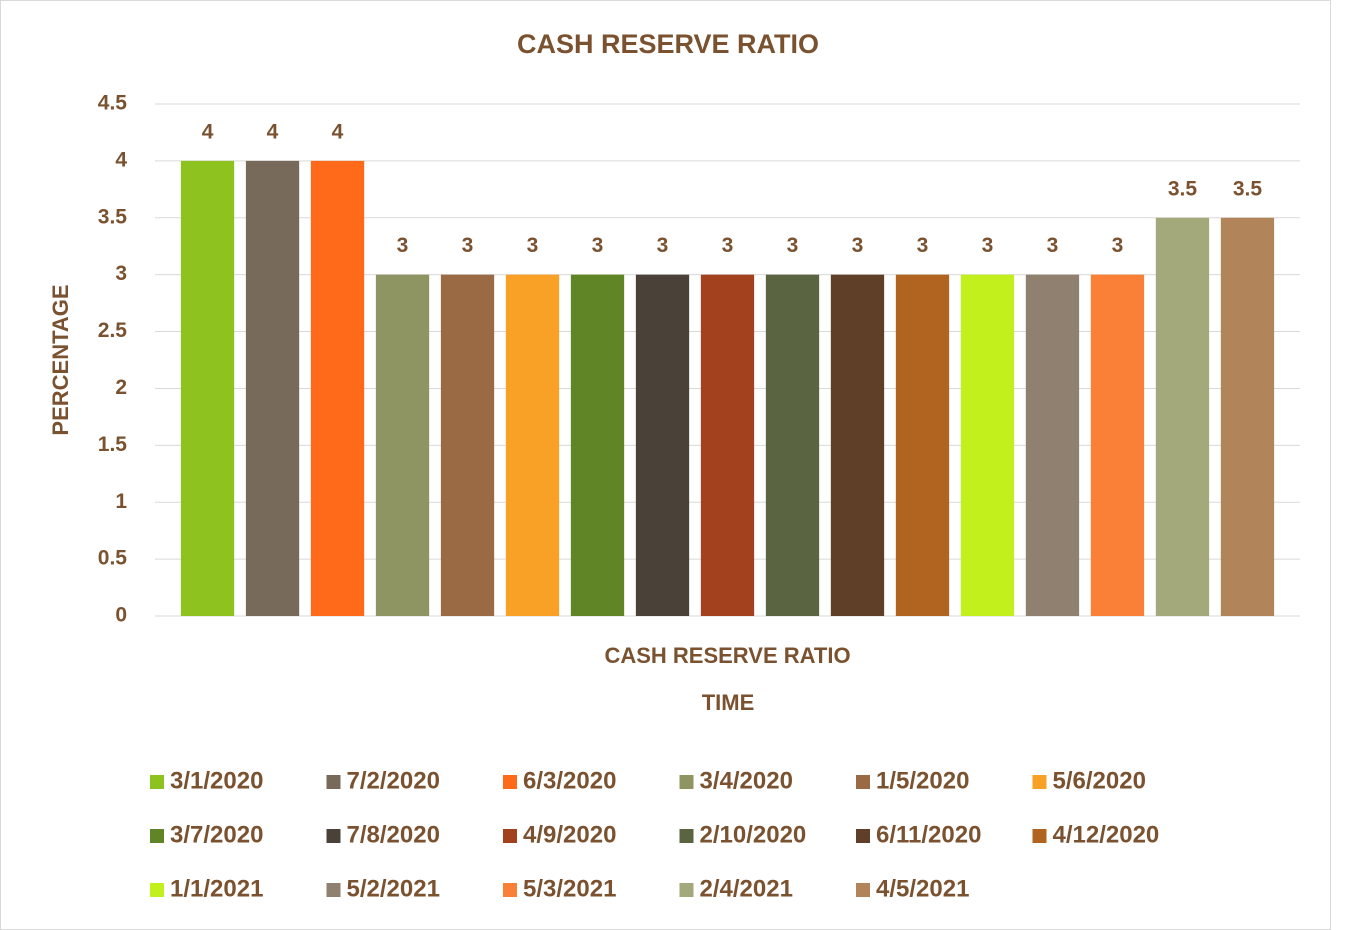  I want to click on legend-label: 4/5/2021, so click(922, 888).